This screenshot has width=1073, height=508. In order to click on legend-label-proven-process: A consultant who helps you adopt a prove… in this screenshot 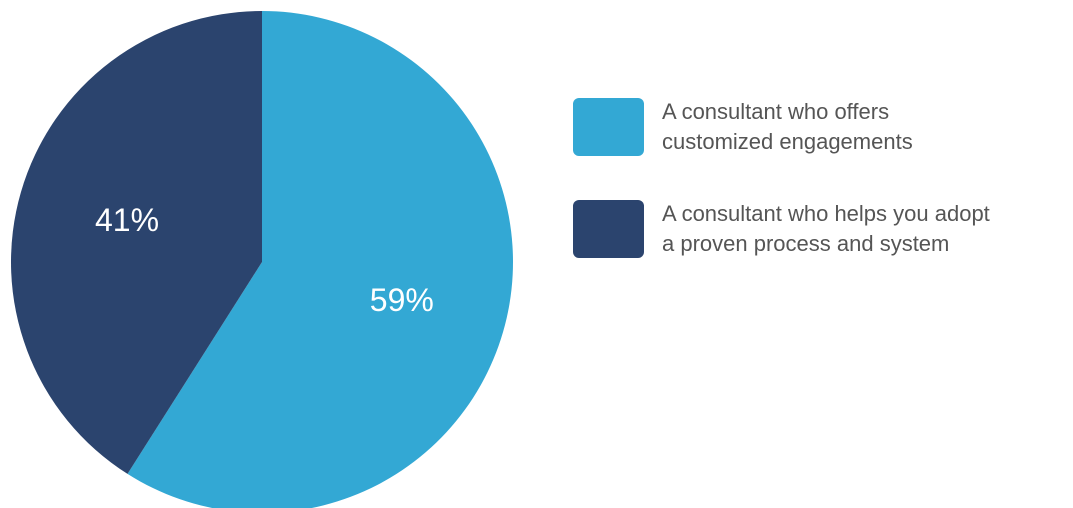, I will do `click(826, 228)`.